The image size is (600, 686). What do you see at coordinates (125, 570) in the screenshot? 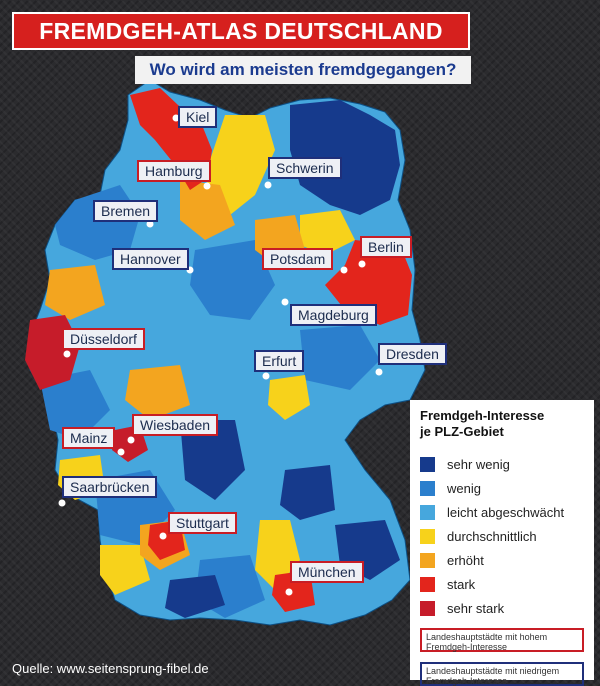
I see `region-durchschnittlich-bw` at bounding box center [125, 570].